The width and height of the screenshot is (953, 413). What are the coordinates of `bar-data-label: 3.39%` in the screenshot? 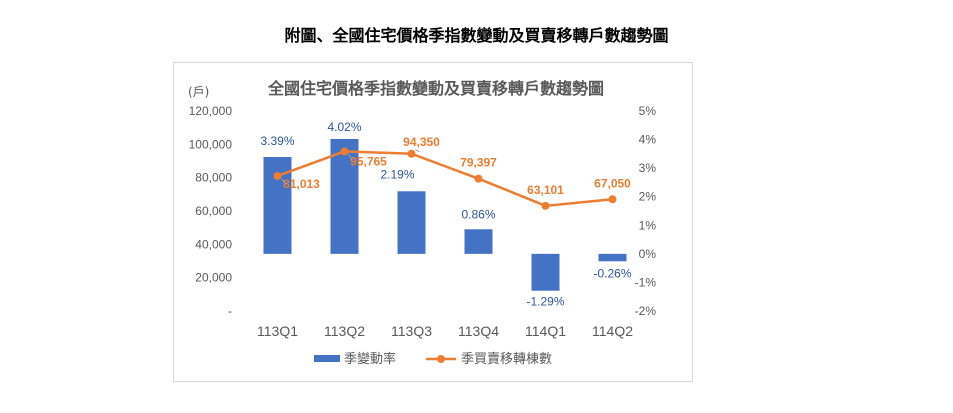 It's located at (277, 141).